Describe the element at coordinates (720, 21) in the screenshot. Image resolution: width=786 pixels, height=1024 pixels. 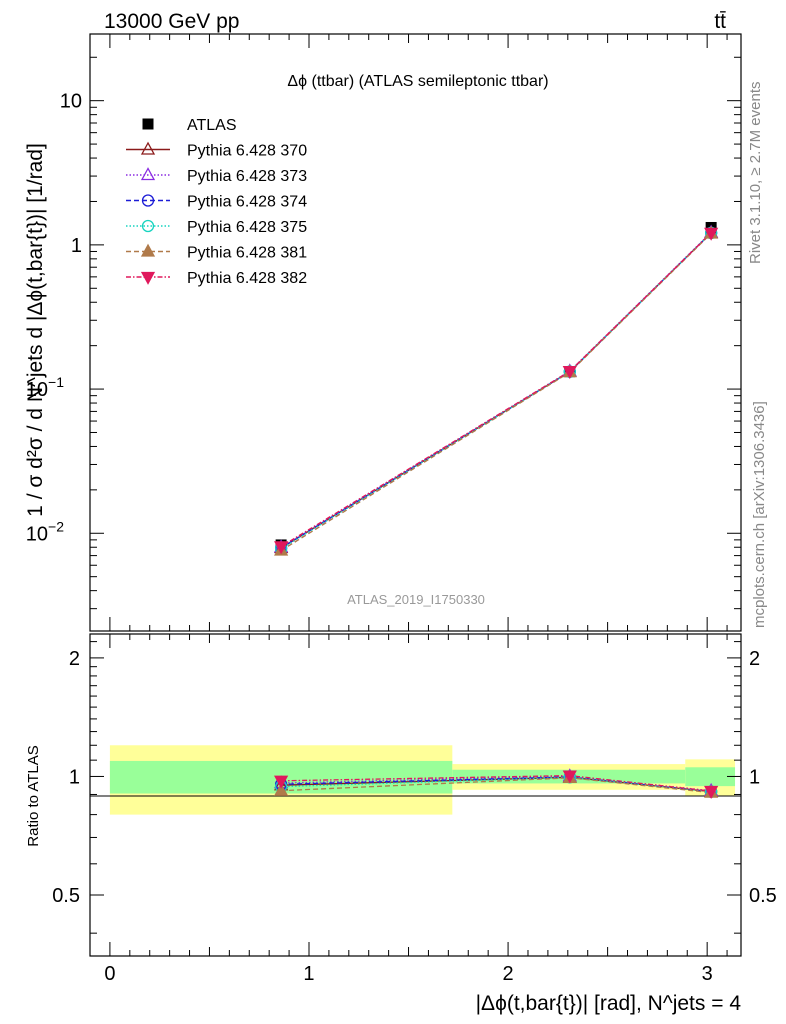
I see `process-label: tt̄` at that location.